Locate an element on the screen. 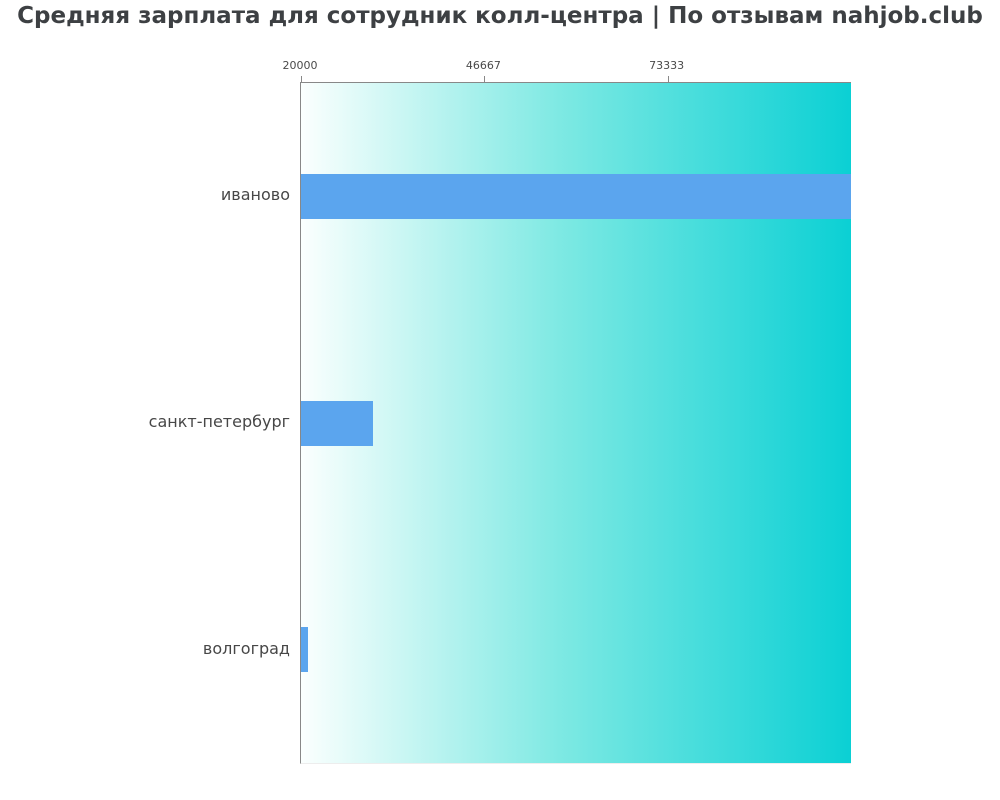  category-label: волгоград is located at coordinates (246, 648).